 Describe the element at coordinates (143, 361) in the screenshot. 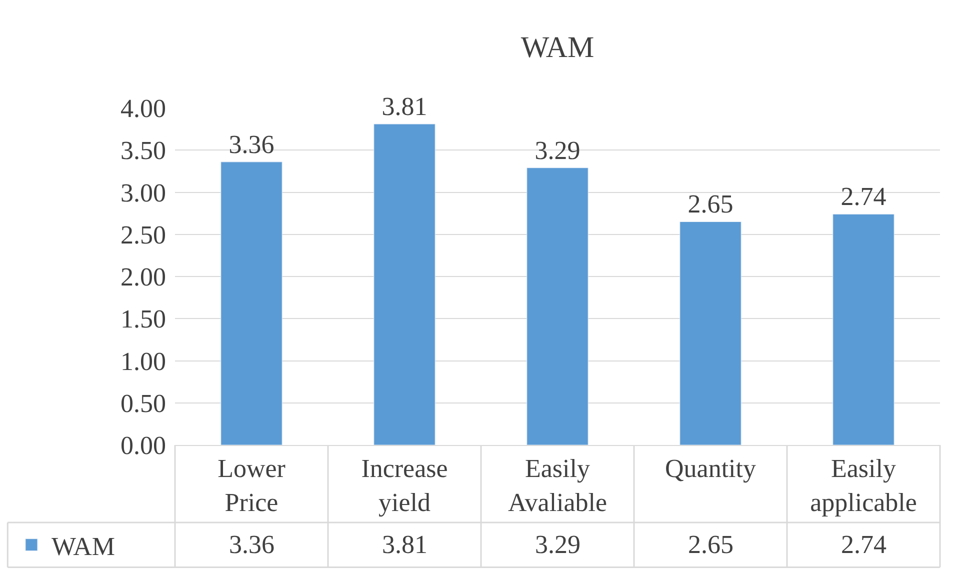

I see `y-tick-label: 1.00` at that location.